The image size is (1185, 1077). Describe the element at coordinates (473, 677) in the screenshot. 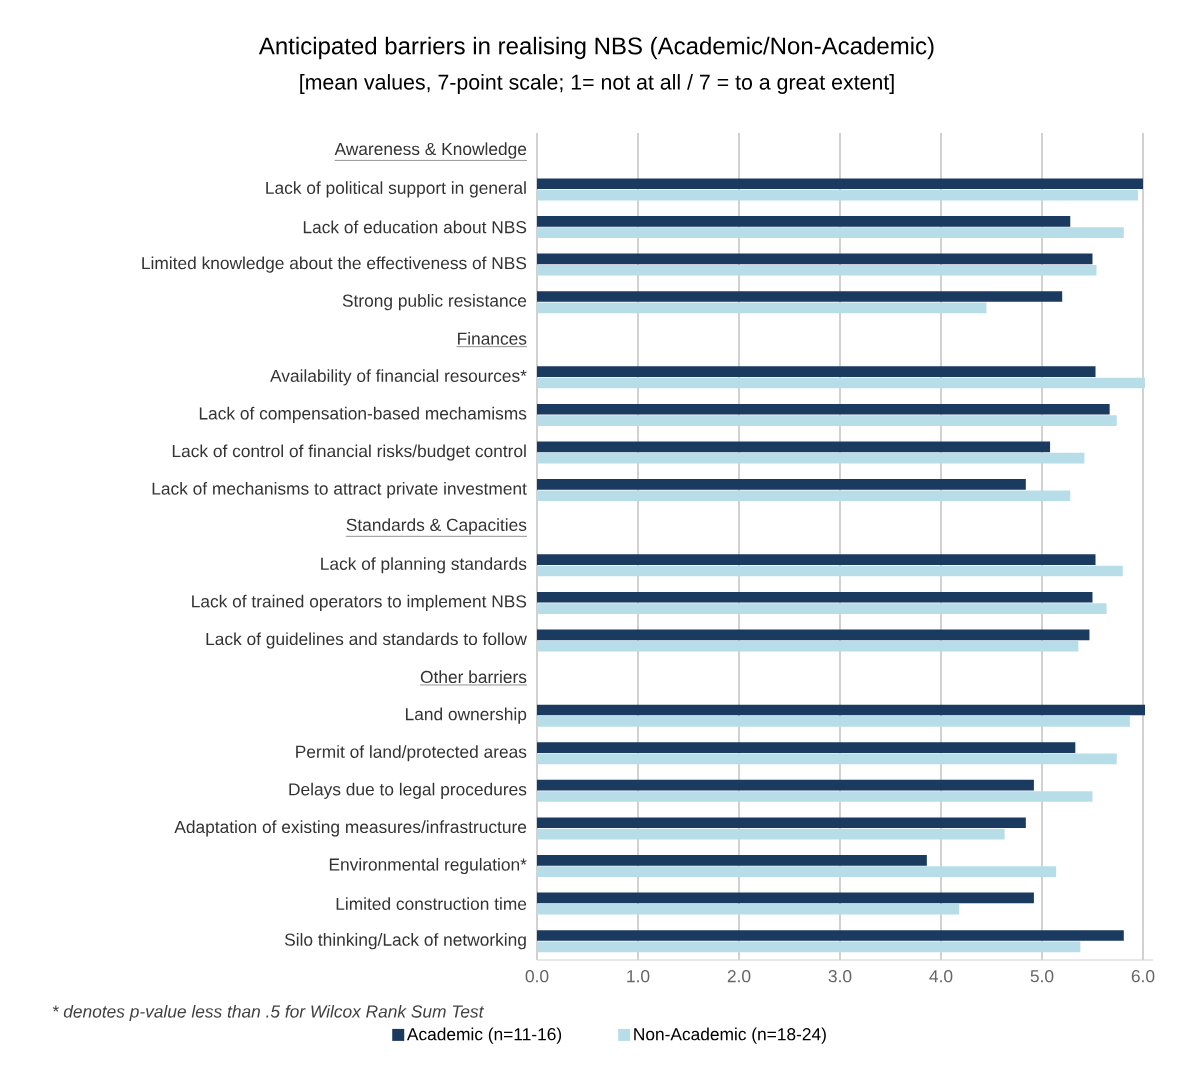

I see `y-tick-label: Other barriers` at that location.